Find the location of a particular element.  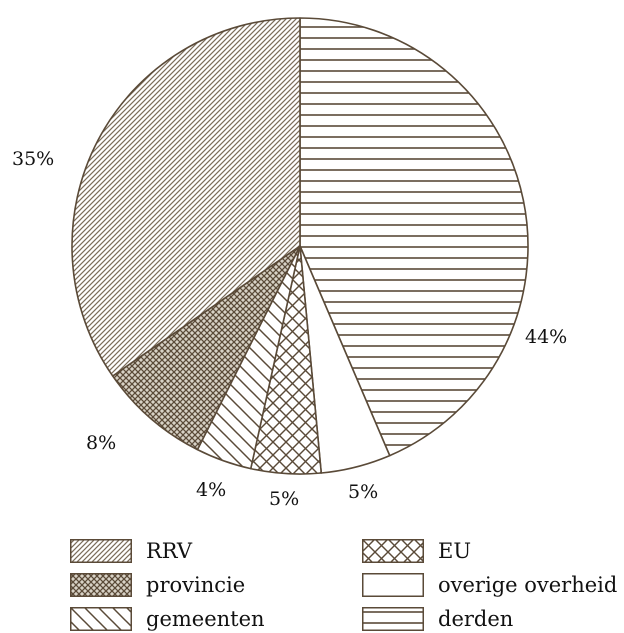

legend-label-provincie: provincie is located at coordinates (196, 585).